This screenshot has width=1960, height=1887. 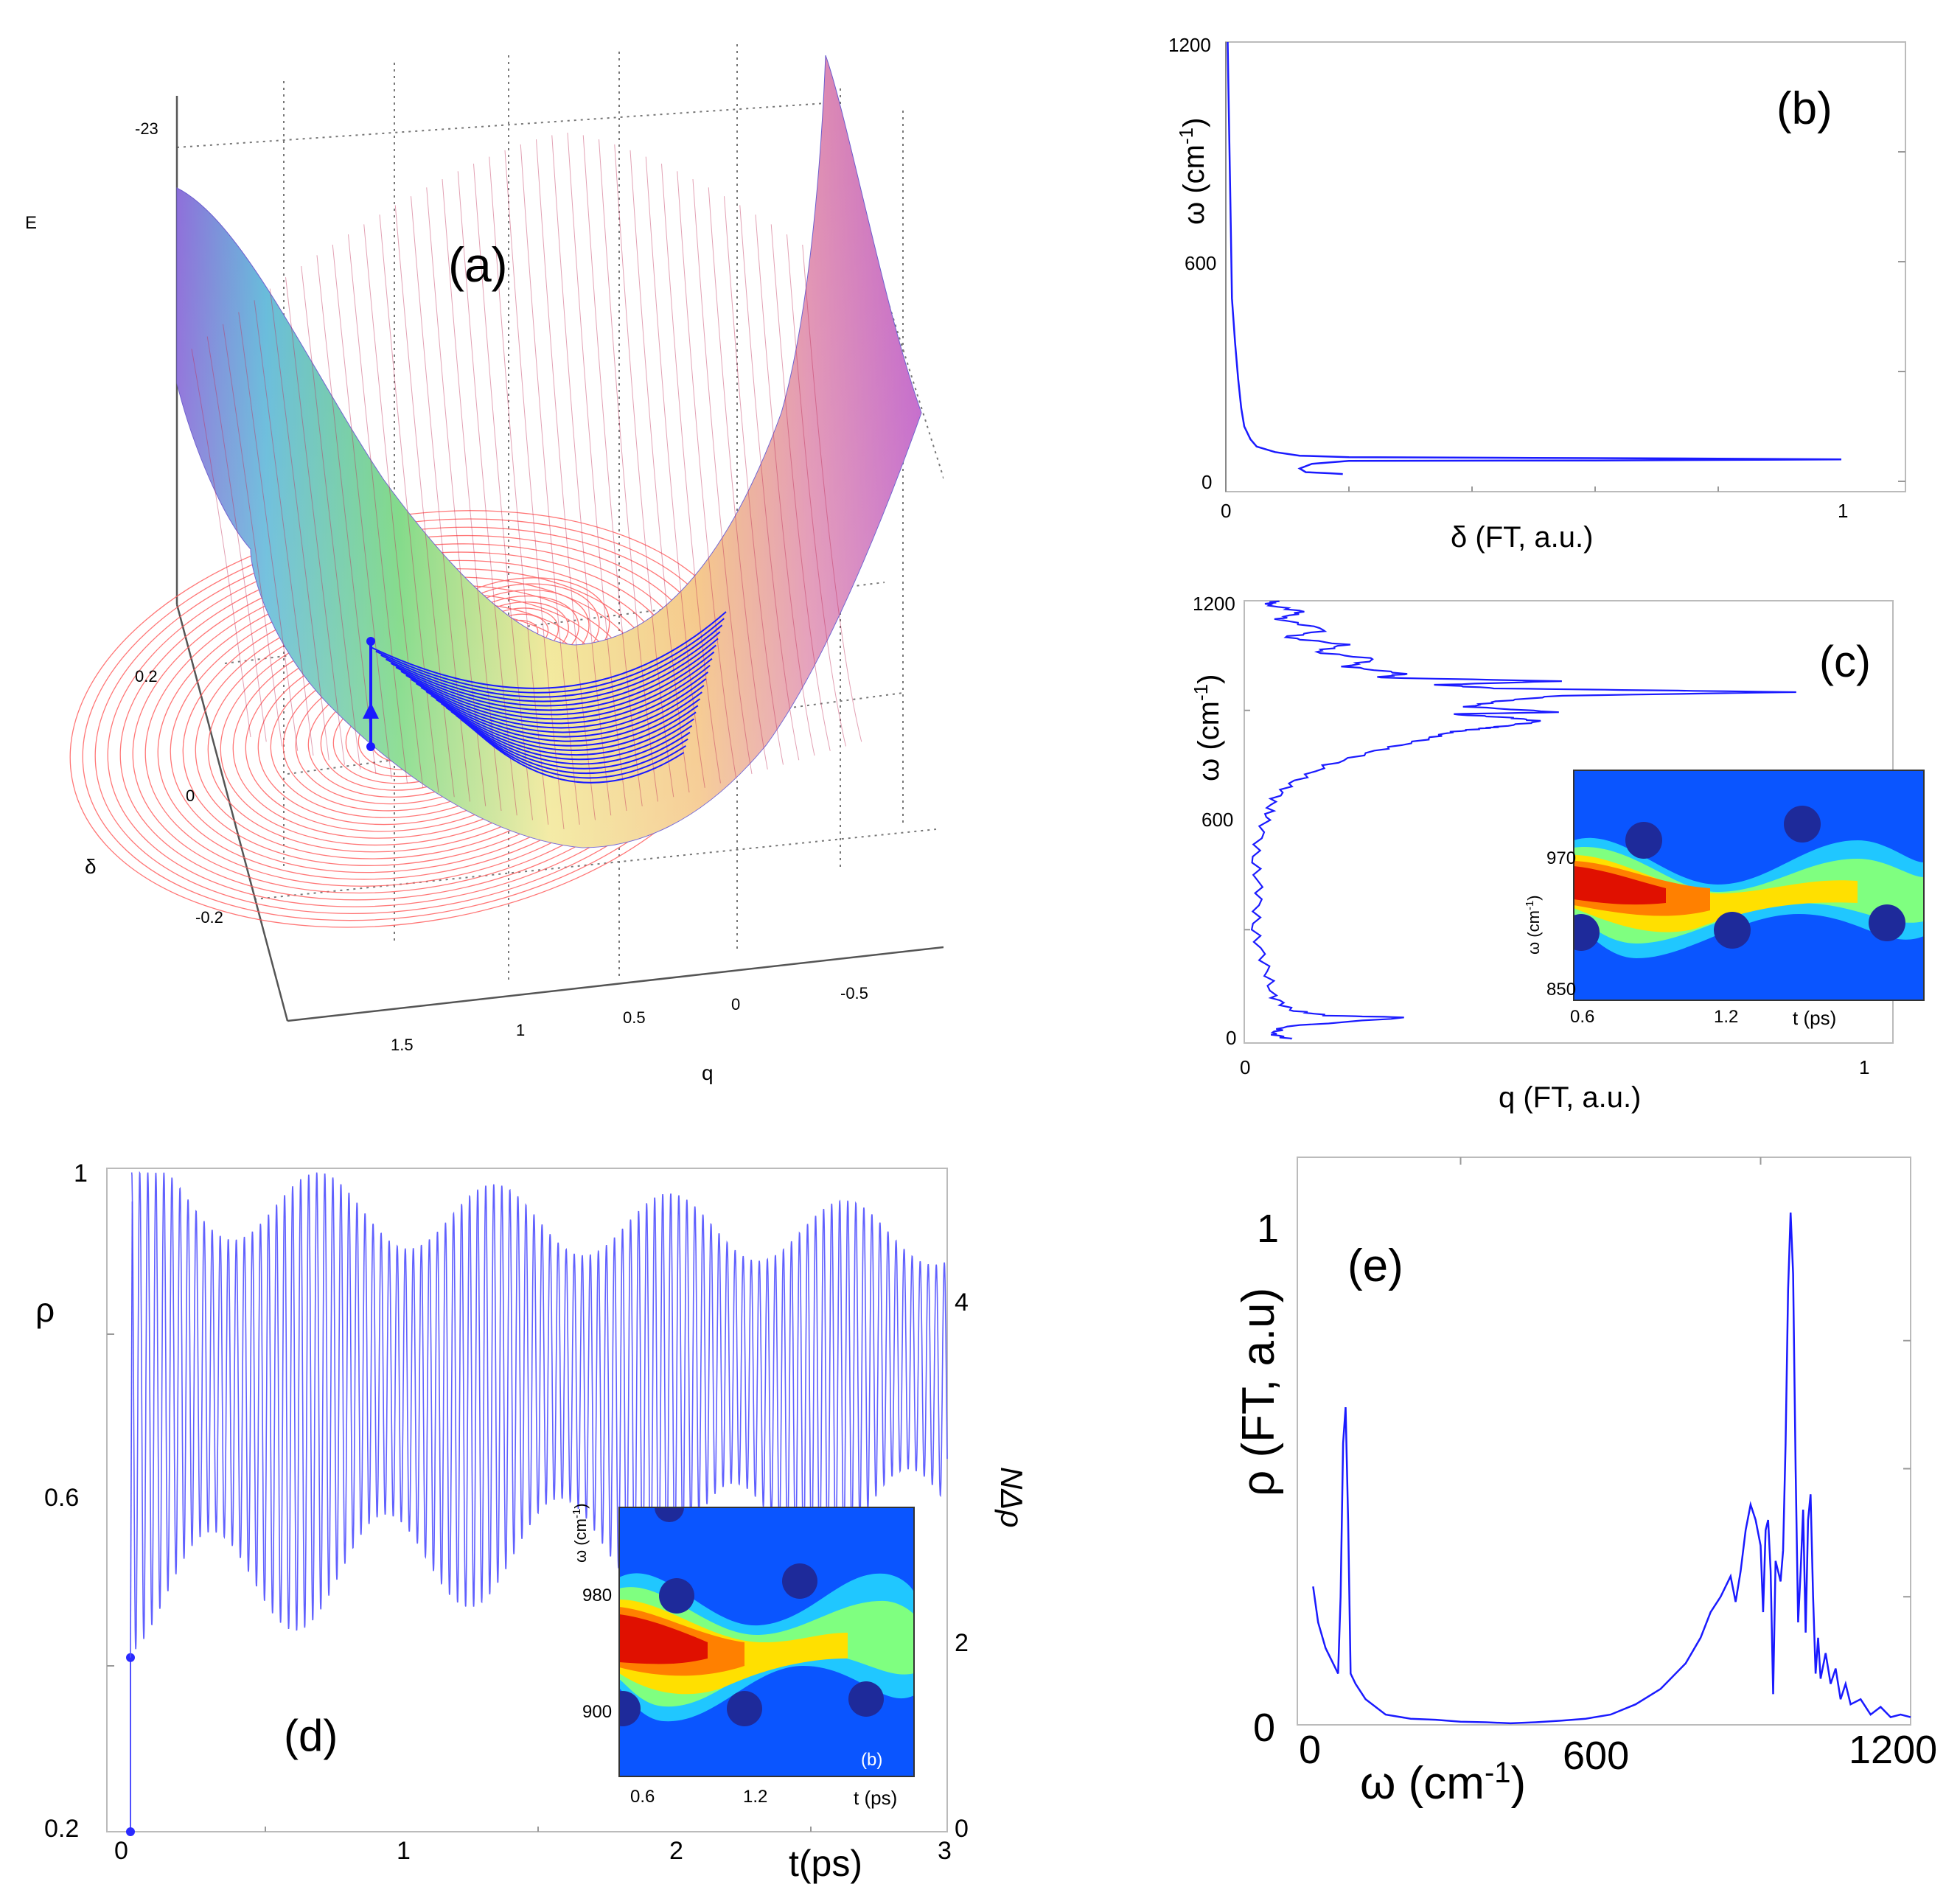 I want to click on panel-b-y-tick-1200: 1200, so click(x=1189, y=45).